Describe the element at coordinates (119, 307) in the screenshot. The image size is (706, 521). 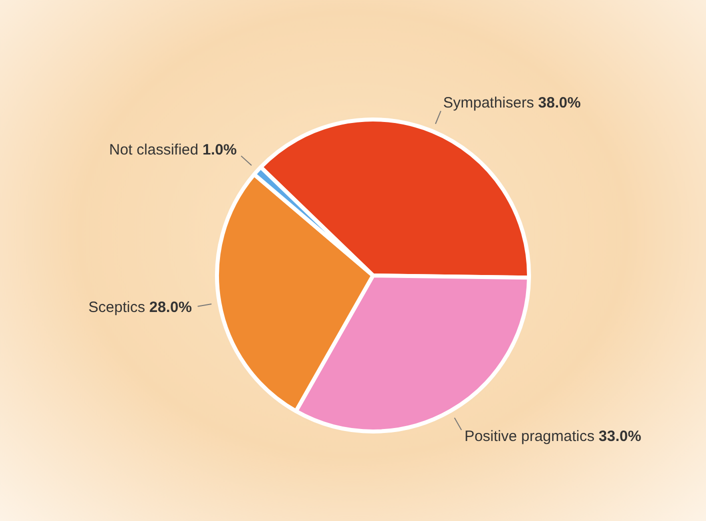
I see `slice-label: Sceptics` at that location.